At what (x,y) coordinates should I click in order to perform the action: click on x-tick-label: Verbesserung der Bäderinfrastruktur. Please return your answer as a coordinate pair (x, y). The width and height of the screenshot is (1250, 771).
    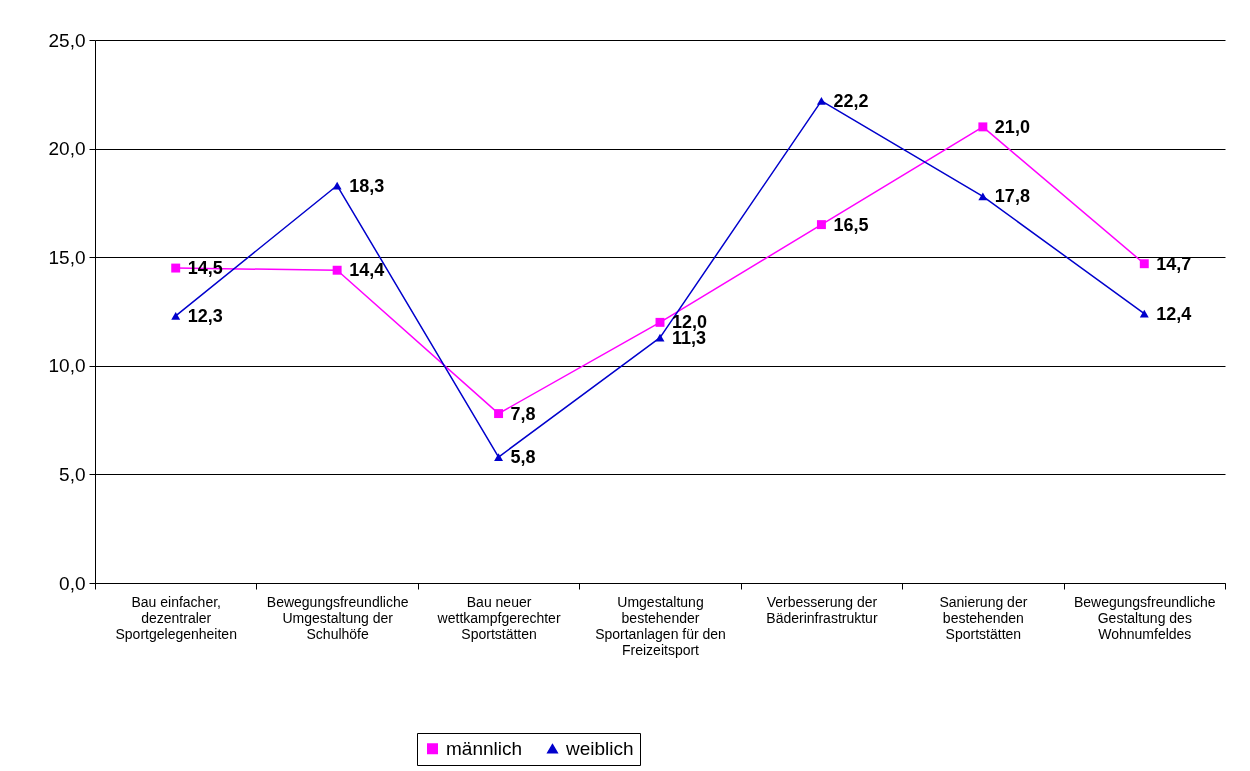
    Looking at the image, I should click on (822, 609).